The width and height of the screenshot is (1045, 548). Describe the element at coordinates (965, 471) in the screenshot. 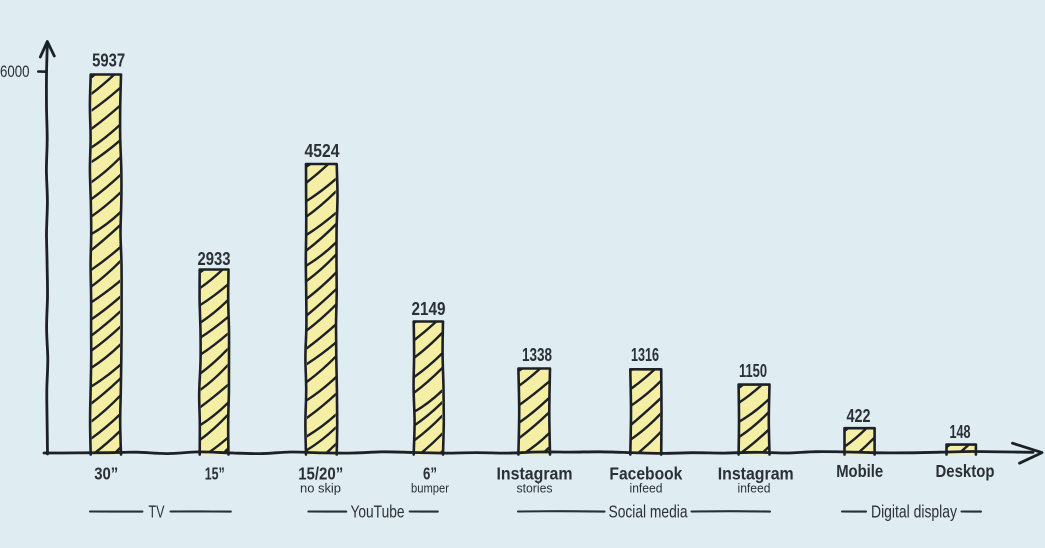

I see `svg-text: Desktop` at that location.